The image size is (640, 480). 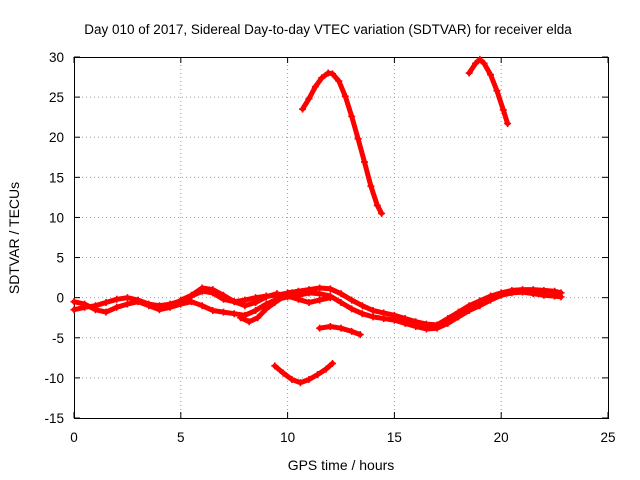 What do you see at coordinates (341, 465) in the screenshot?
I see `x-axis-label: GPS time / hours` at bounding box center [341, 465].